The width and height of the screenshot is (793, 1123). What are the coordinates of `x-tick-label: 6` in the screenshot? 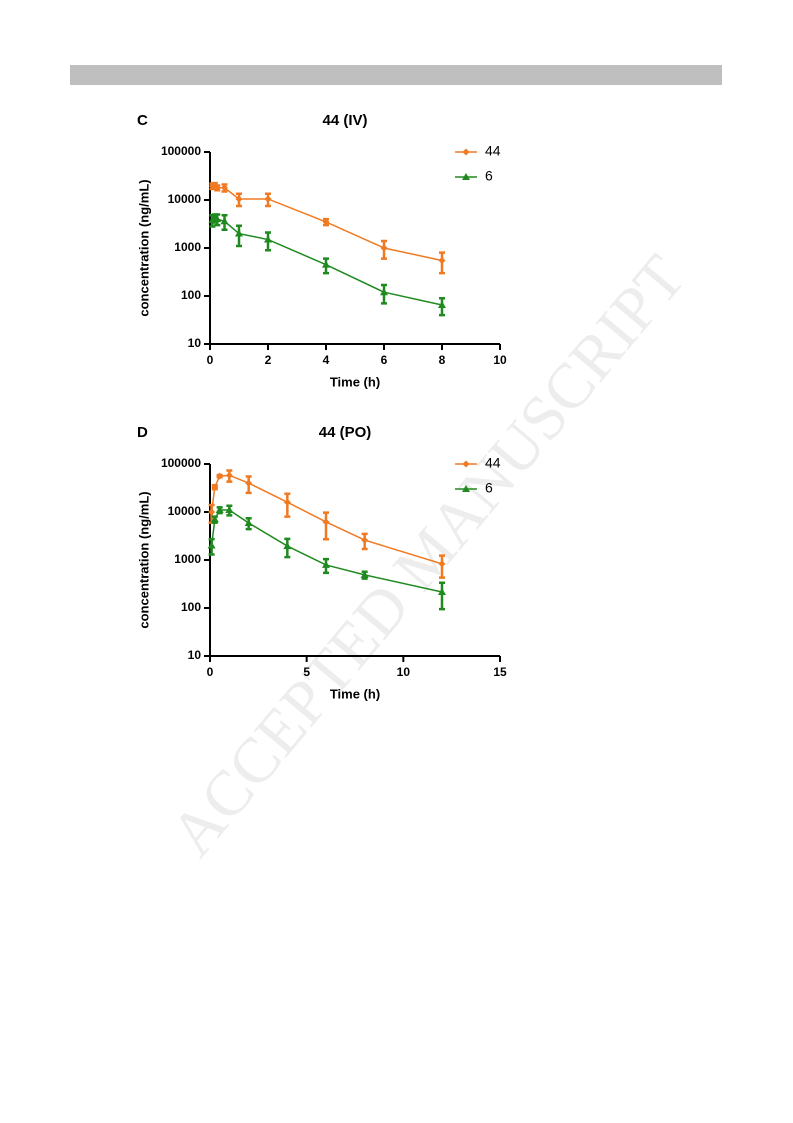 It's located at (384, 360).